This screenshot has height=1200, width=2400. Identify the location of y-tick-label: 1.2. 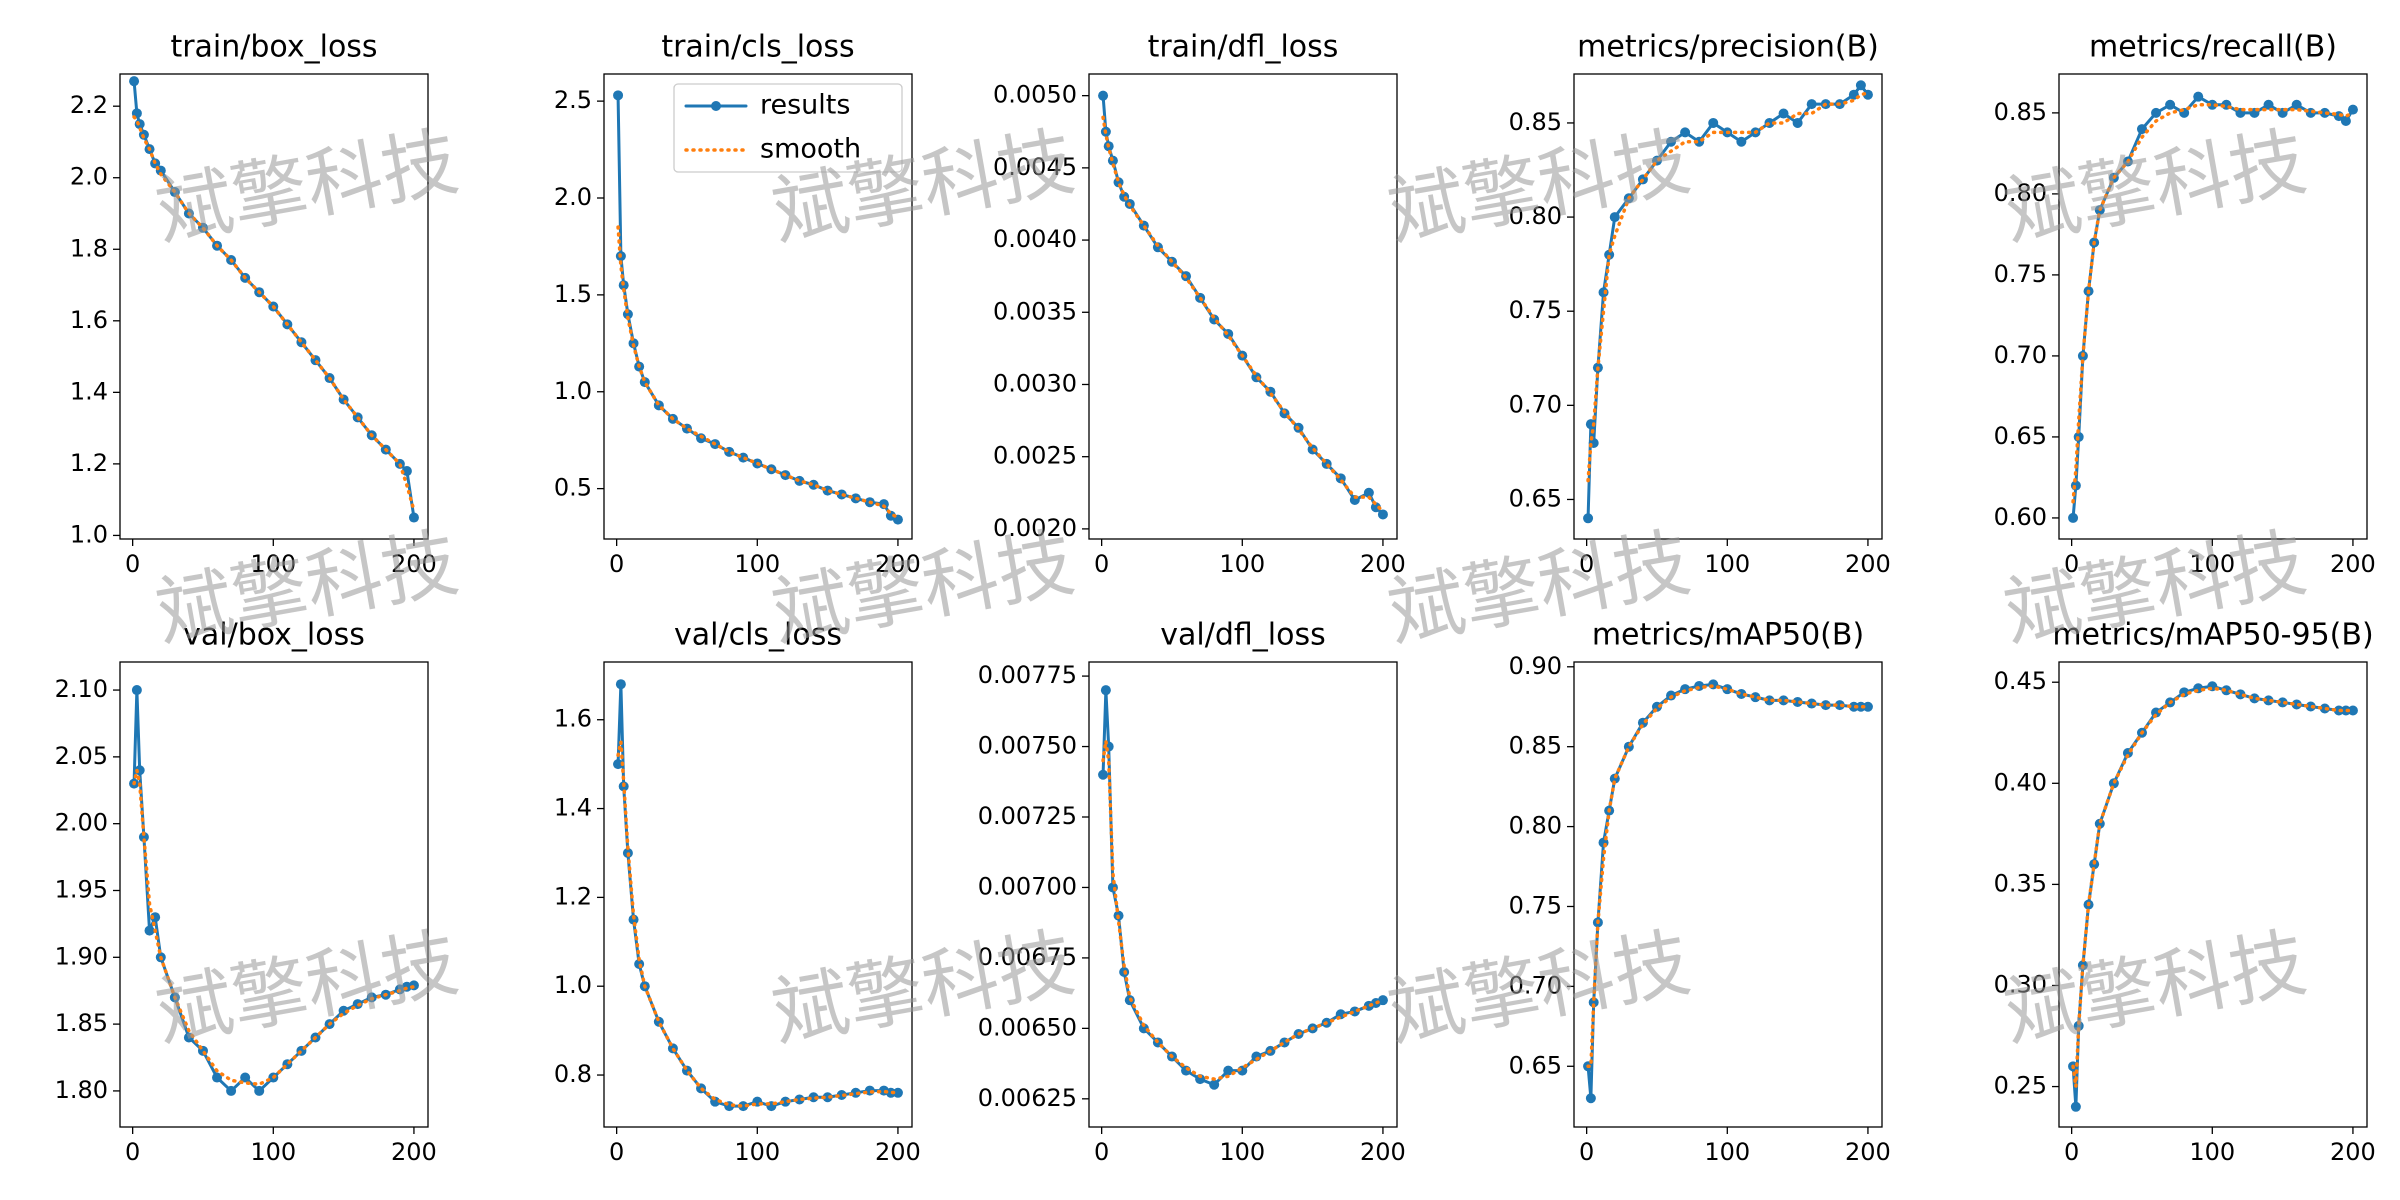
(89, 463).